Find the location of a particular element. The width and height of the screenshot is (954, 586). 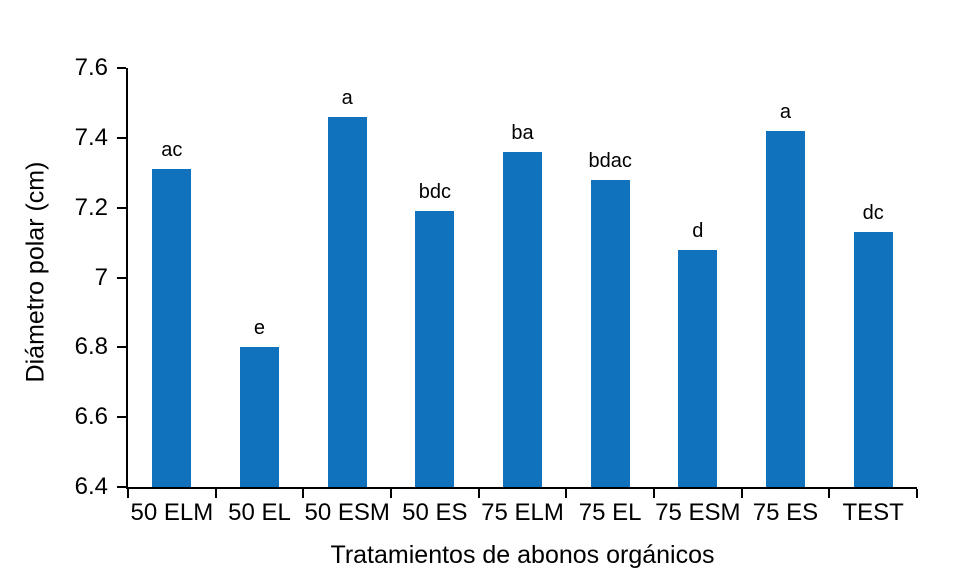

x-axis-line is located at coordinates (521, 488).